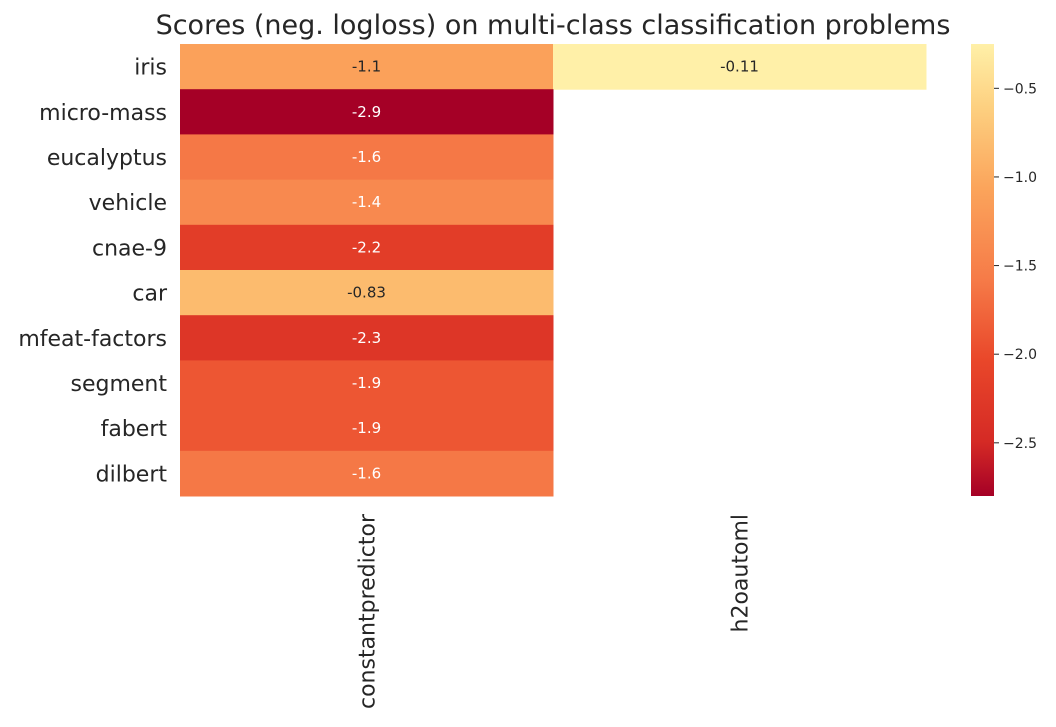 Image resolution: width=1056 pixels, height=727 pixels. I want to click on cell-value-label: -2.2, so click(366, 247).